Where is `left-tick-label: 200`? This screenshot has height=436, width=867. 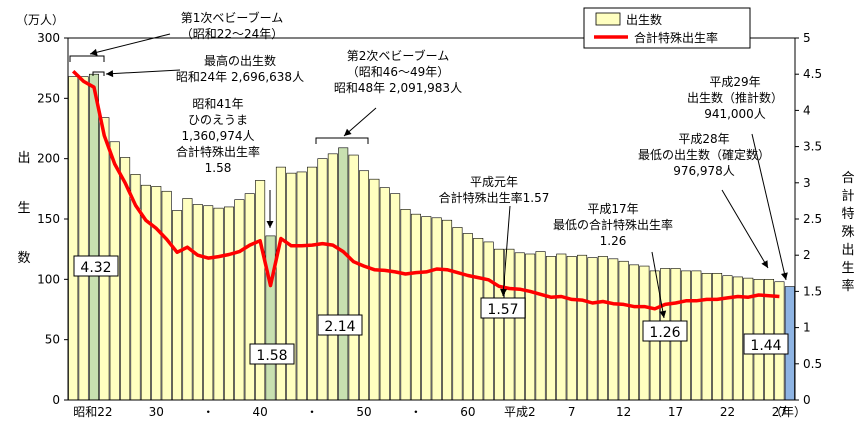 left-tick-label: 200 is located at coordinates (48, 159).